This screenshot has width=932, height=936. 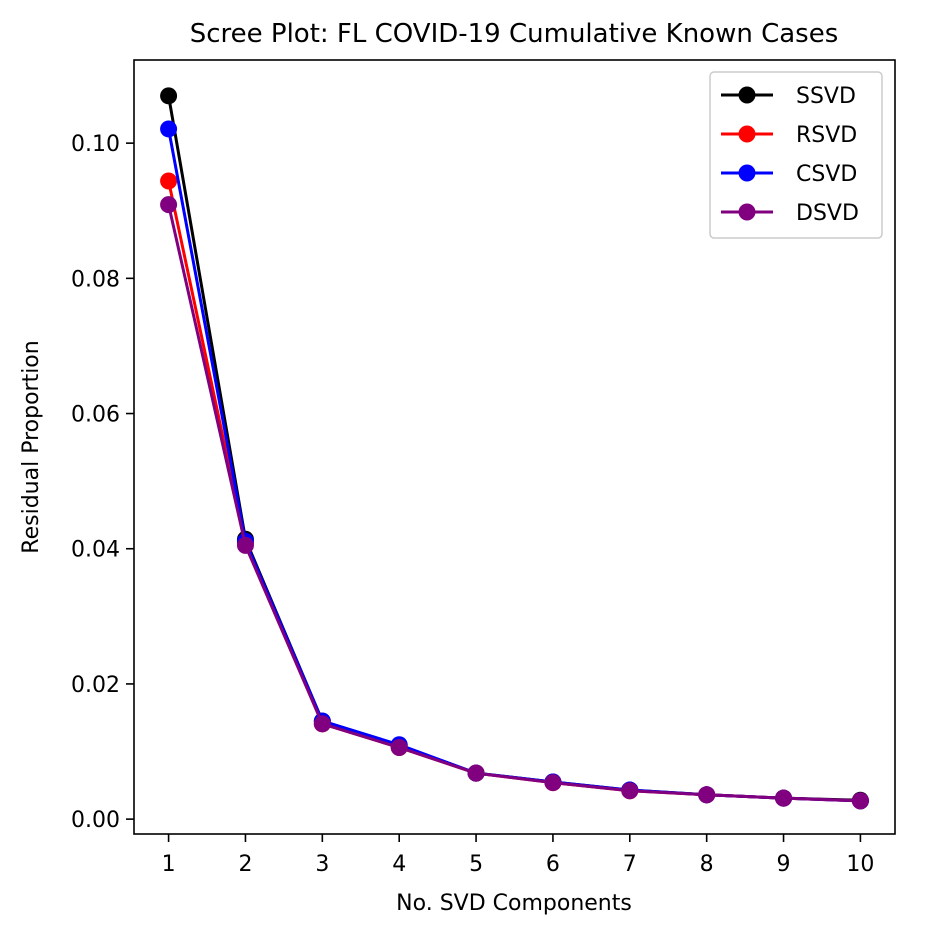 I want to click on y-tick-label: 0.00, so click(x=95, y=820).